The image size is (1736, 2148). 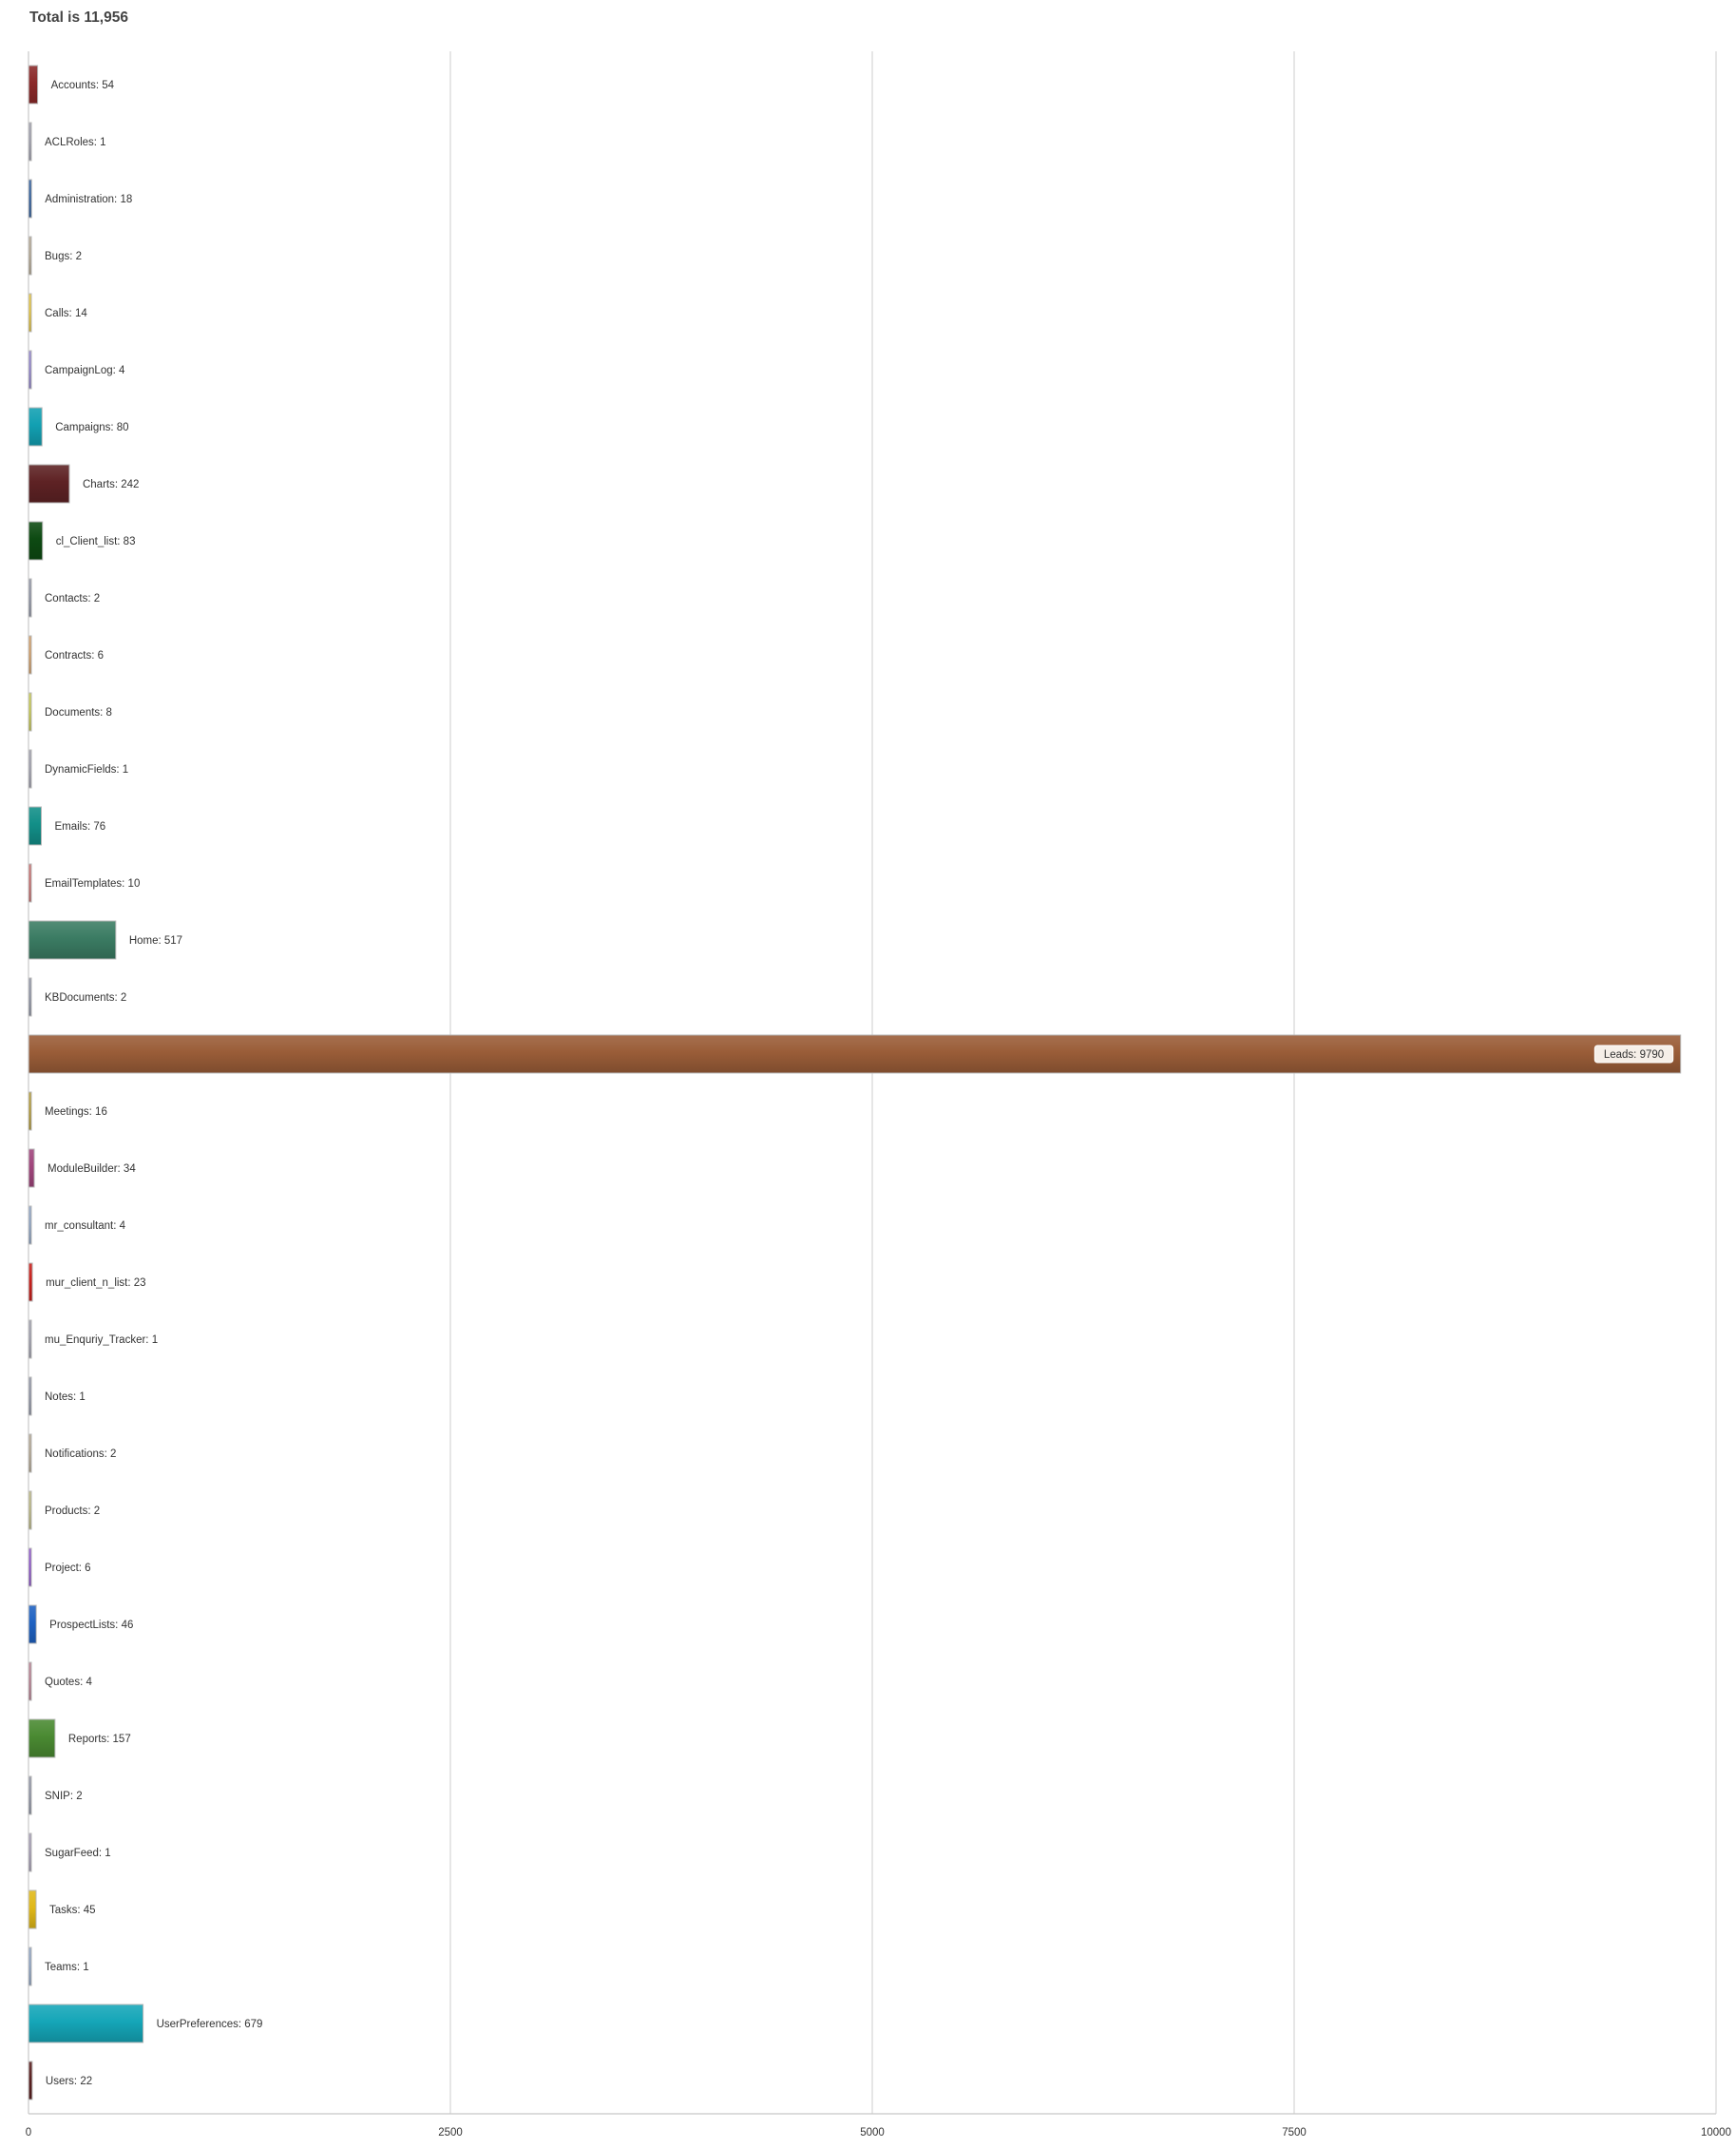 What do you see at coordinates (76, 1112) in the screenshot?
I see `bar-label-meetings: Meetings: 16` at bounding box center [76, 1112].